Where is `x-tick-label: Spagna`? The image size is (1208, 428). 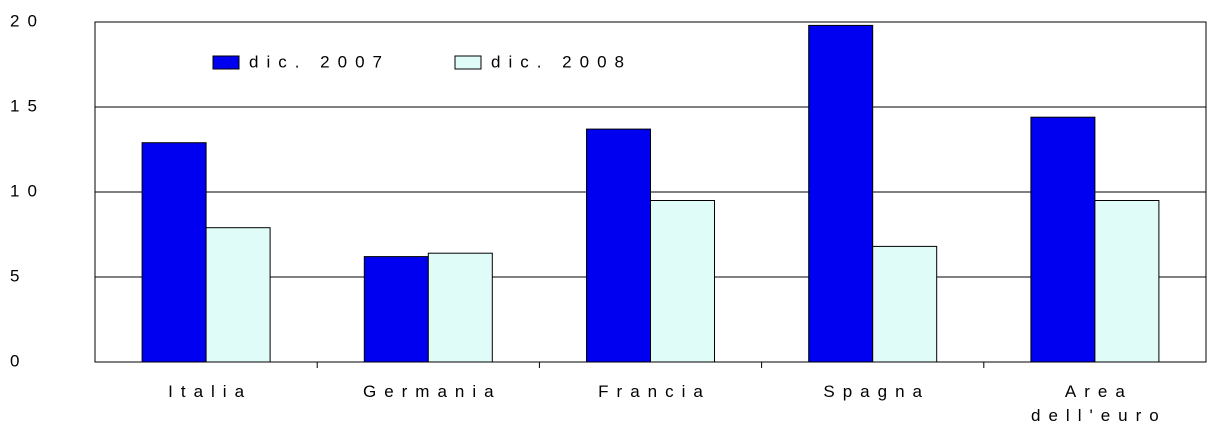 x-tick-label: Spagna is located at coordinates (876, 391).